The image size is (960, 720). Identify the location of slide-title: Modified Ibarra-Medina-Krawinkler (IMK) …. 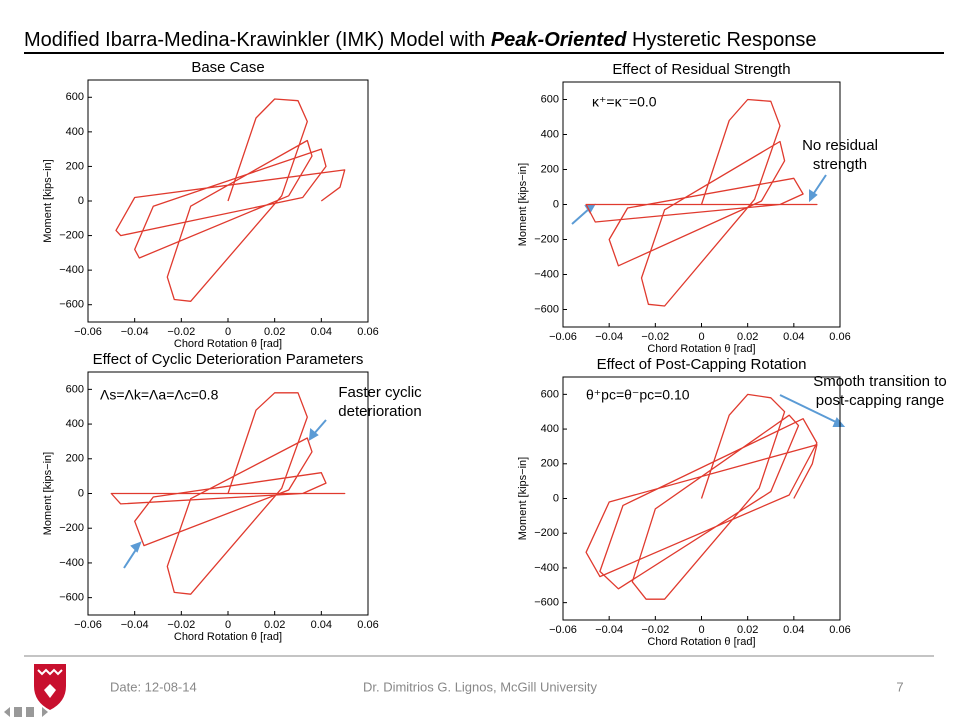
(420, 40).